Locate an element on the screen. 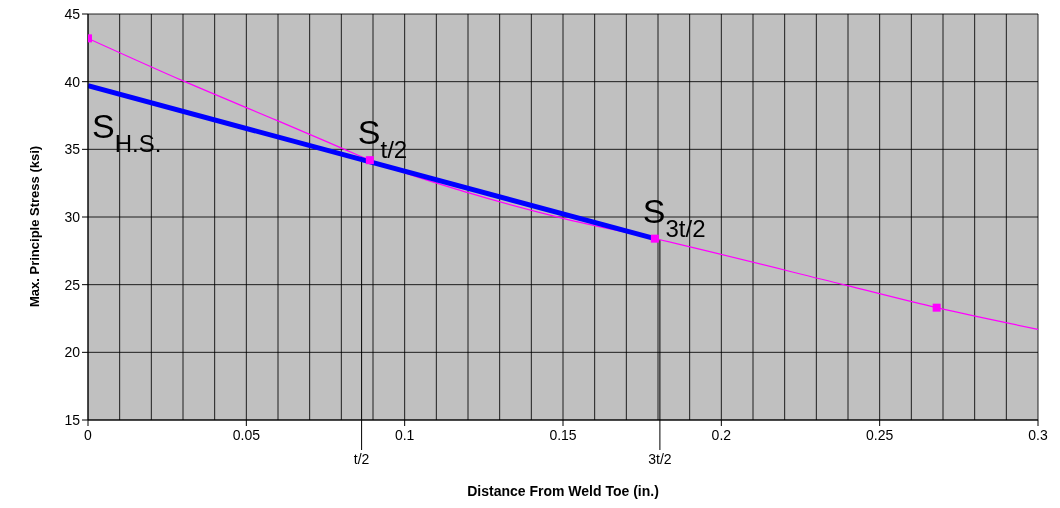 Image resolution: width=1060 pixels, height=508 pixels. y-axis-title: Max. Principle Stress (ksi) is located at coordinates (34, 226).